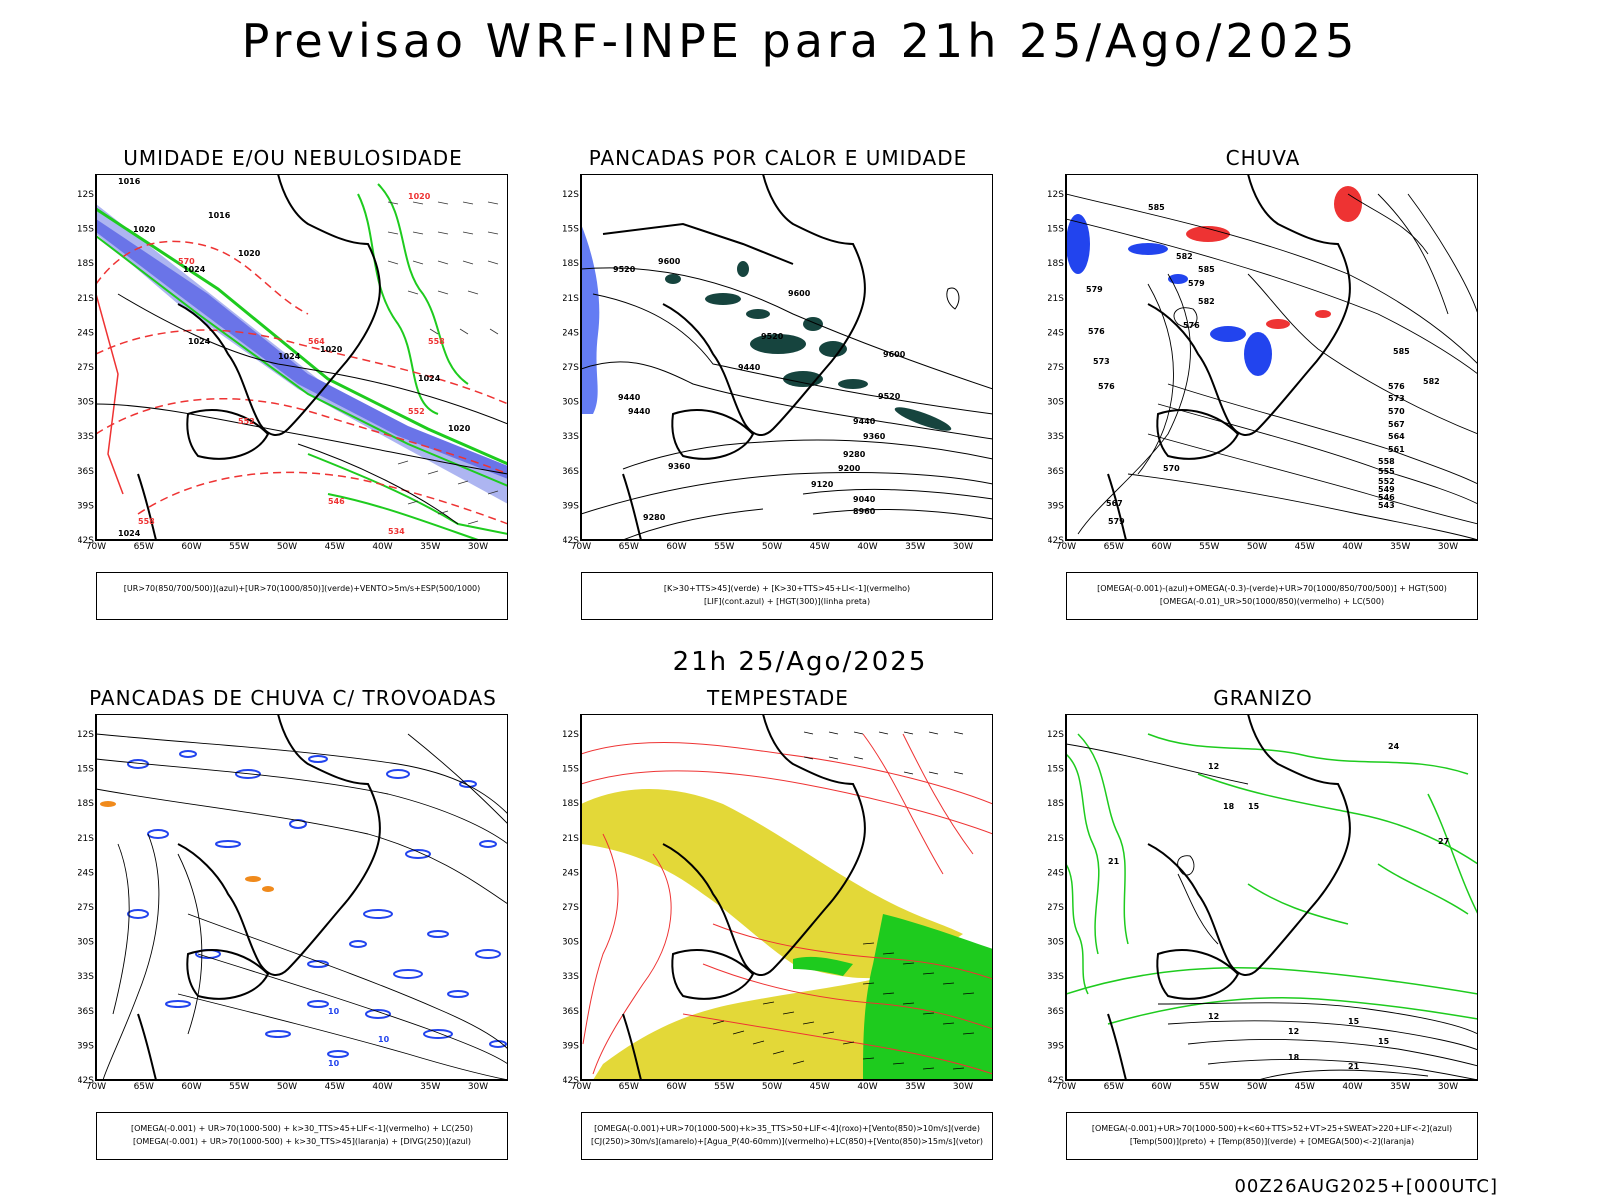 Image resolution: width=1600 pixels, height=1200 pixels. I want to click on lat-tick-label: 33S, so click(571, 437).